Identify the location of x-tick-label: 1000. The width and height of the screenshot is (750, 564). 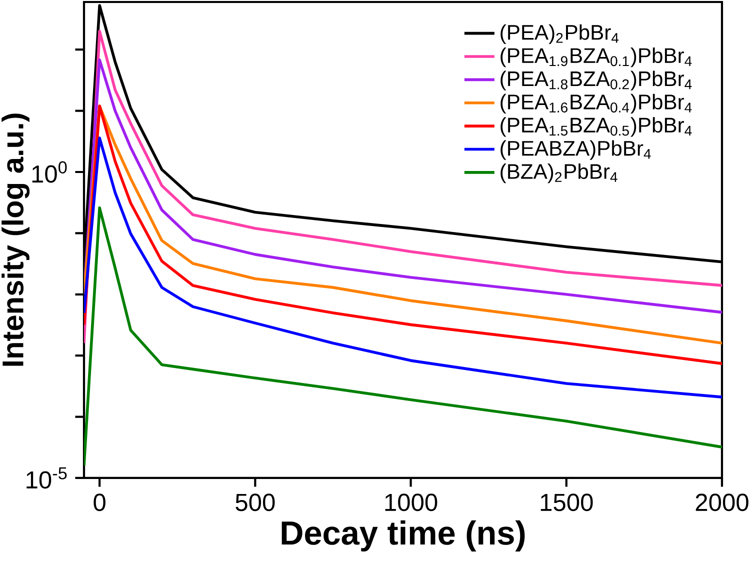
(411, 503).